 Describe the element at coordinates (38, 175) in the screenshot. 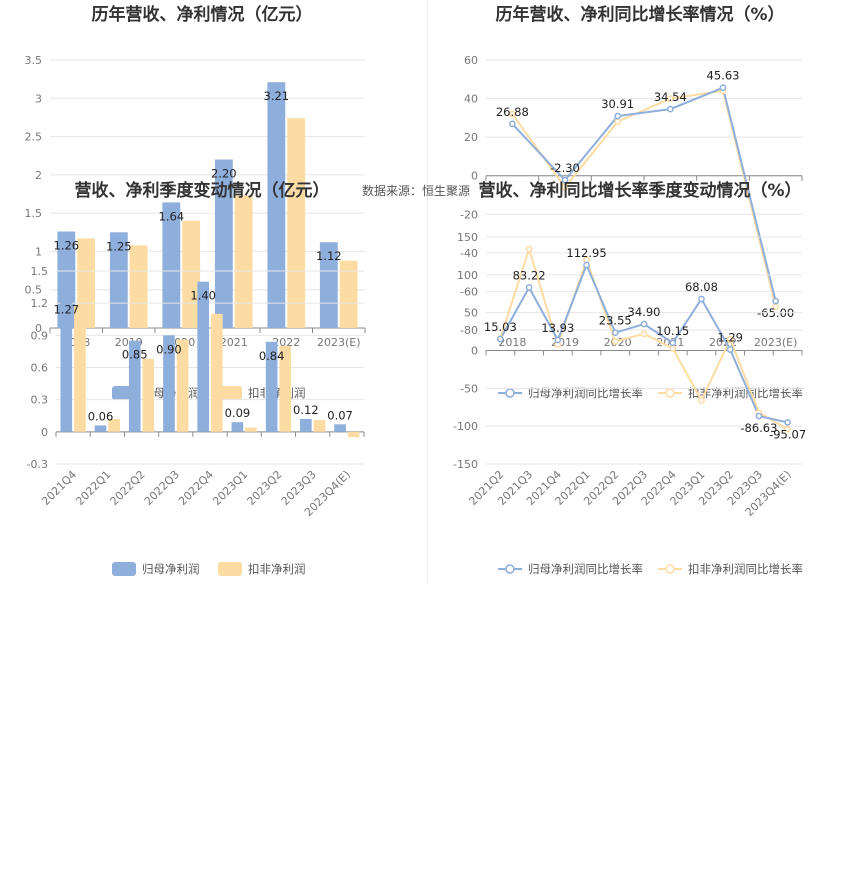

I see `y-tick-label: 2` at that location.